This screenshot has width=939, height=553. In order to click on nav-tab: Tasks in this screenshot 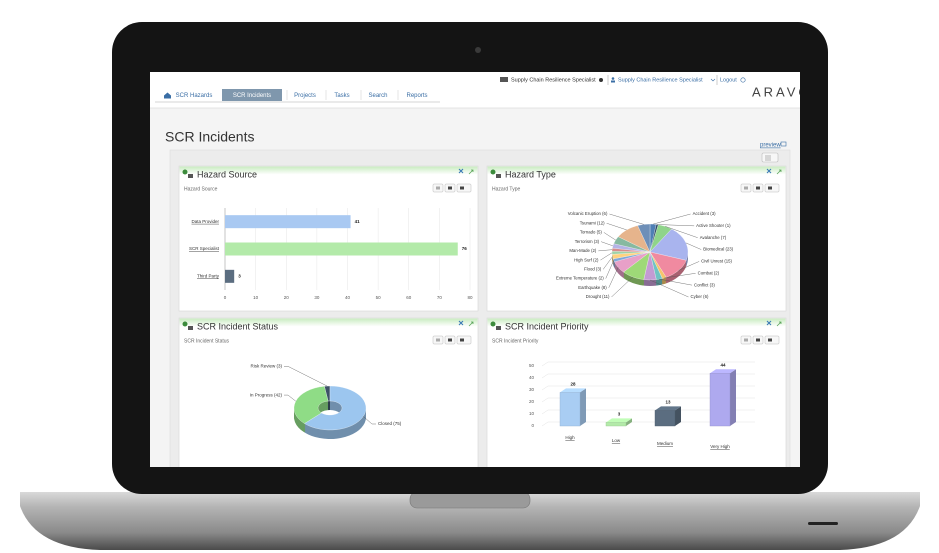, I will do `click(341, 96)`.